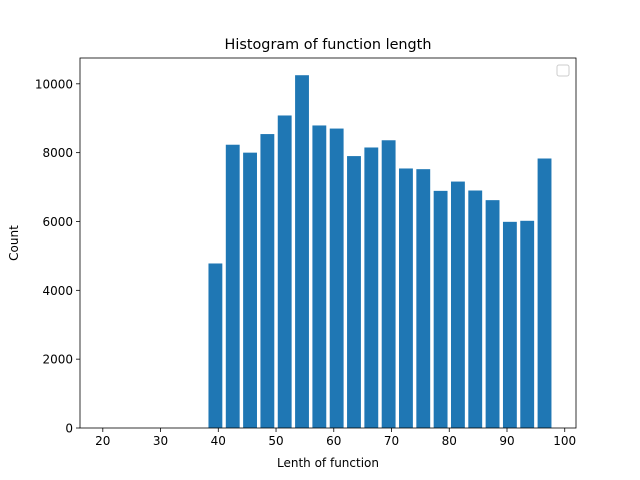  I want to click on y-tick-label: 4000, so click(57, 291).